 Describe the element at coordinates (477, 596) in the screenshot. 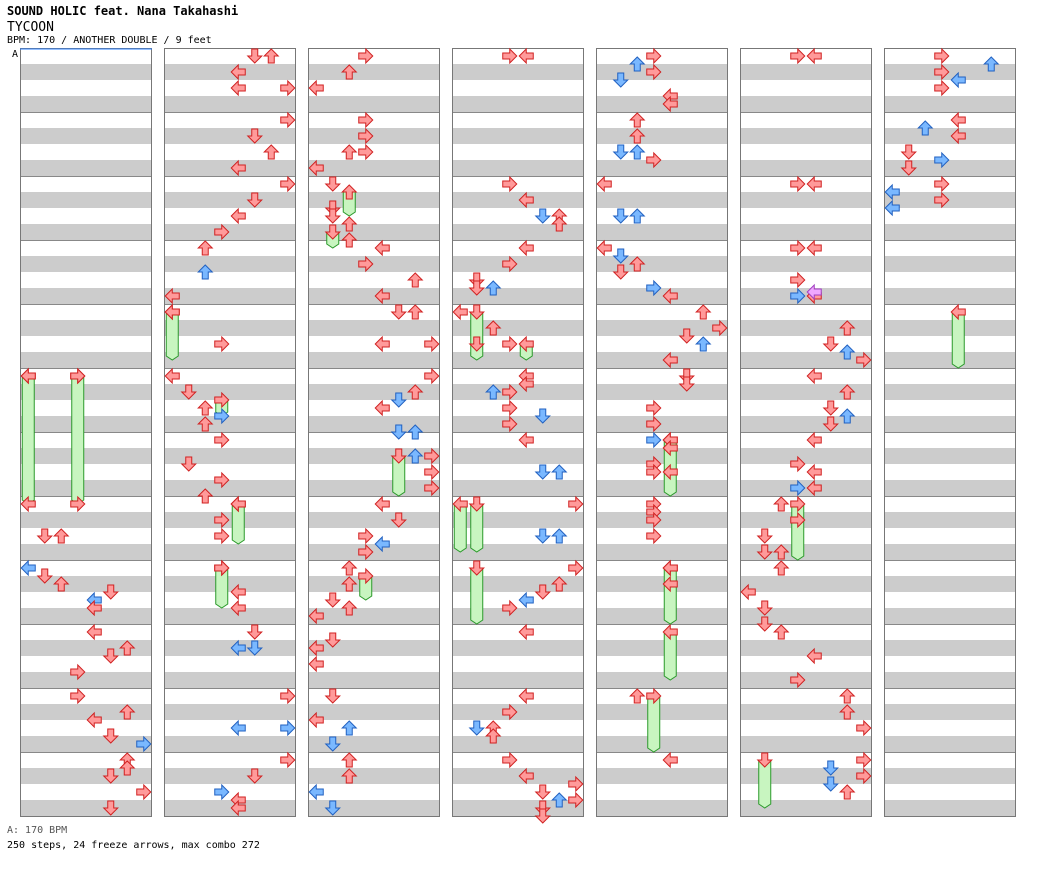

I see `freeze-arrow-down` at that location.